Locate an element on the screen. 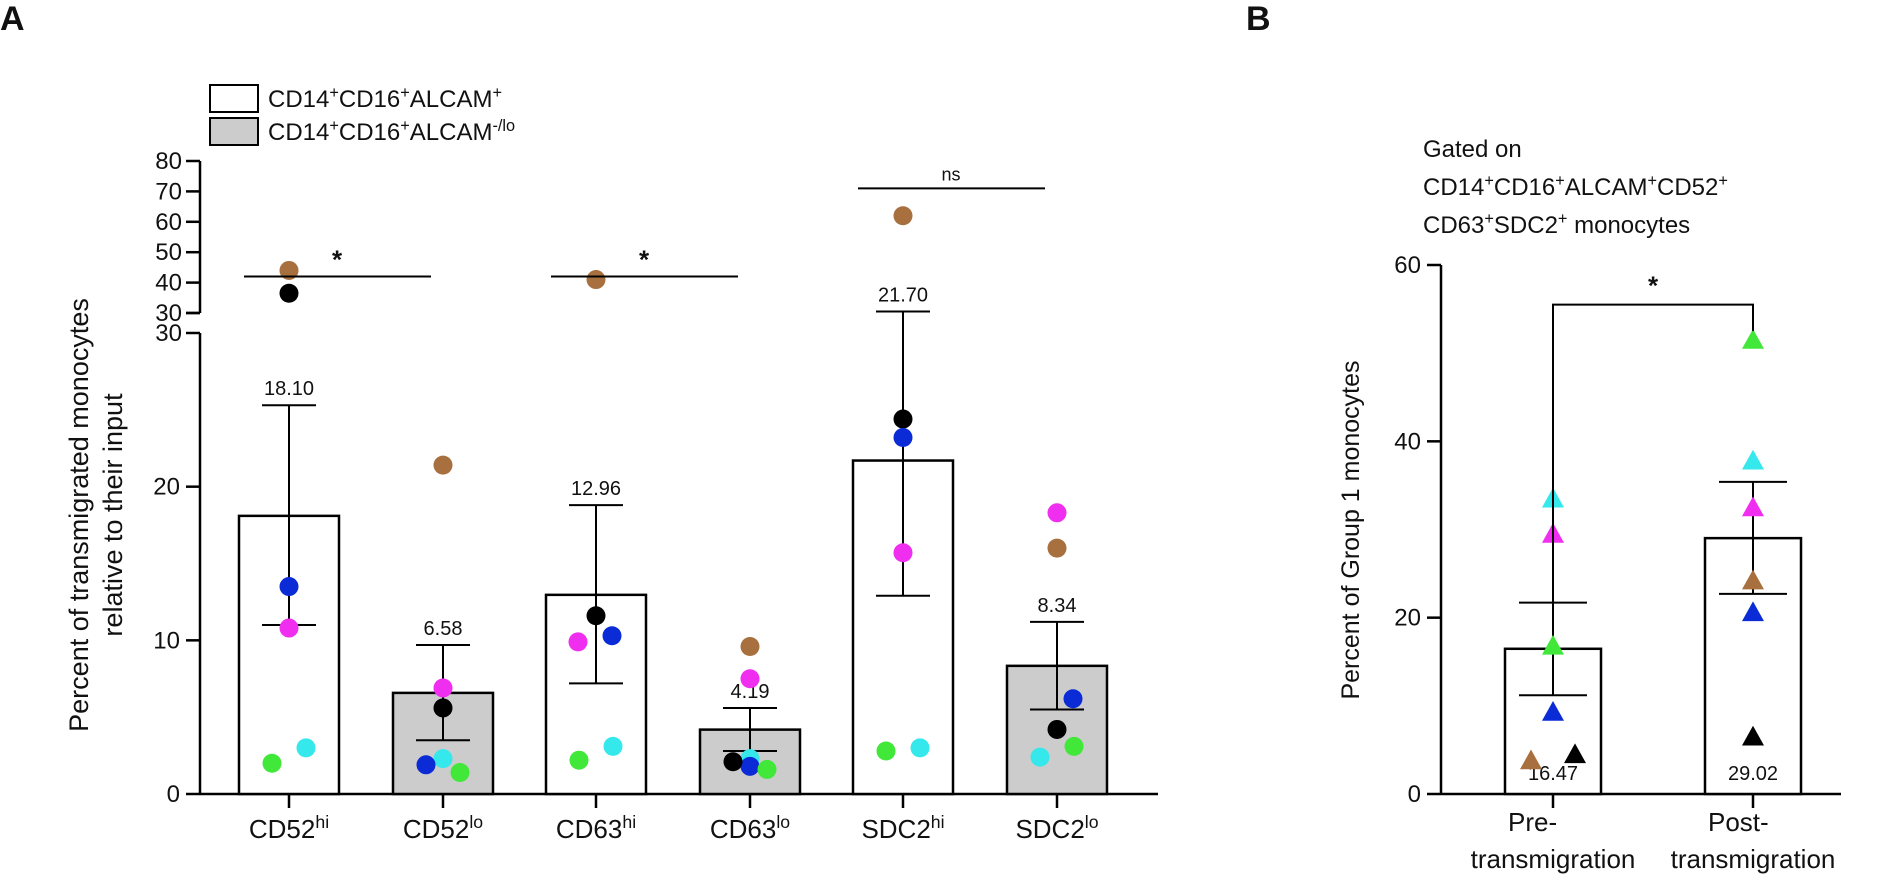 This screenshot has width=1888, height=875. panel-label-b: B is located at coordinates (1258, 19).